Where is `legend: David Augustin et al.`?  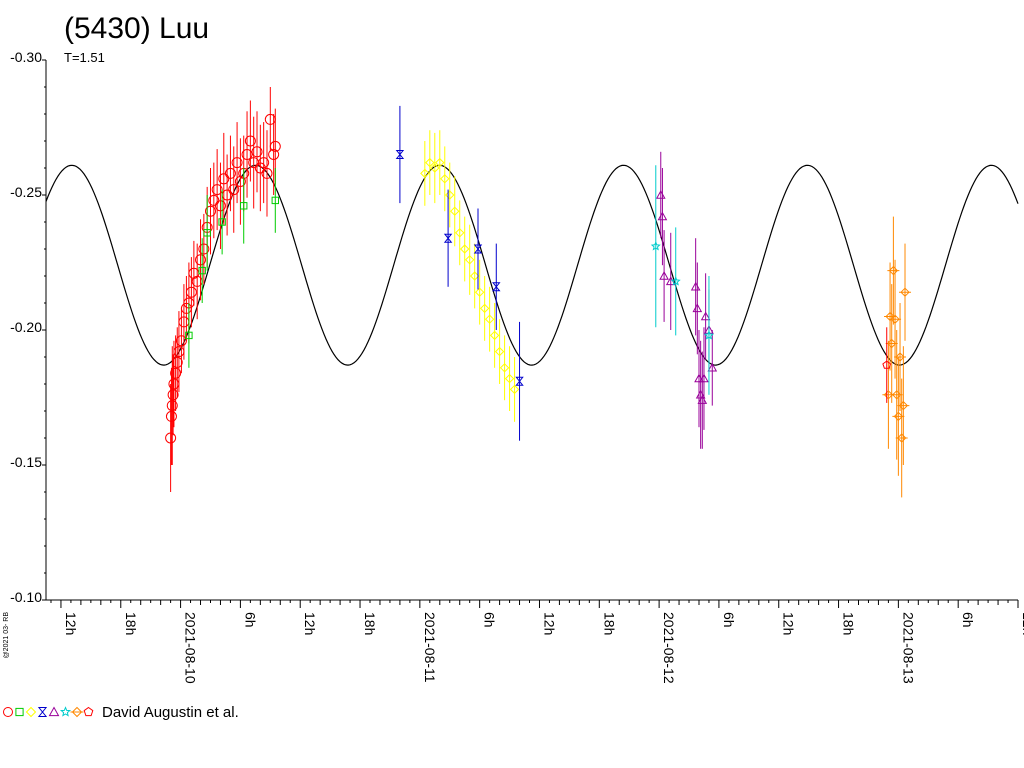 legend: David Augustin et al. is located at coordinates (120, 712).